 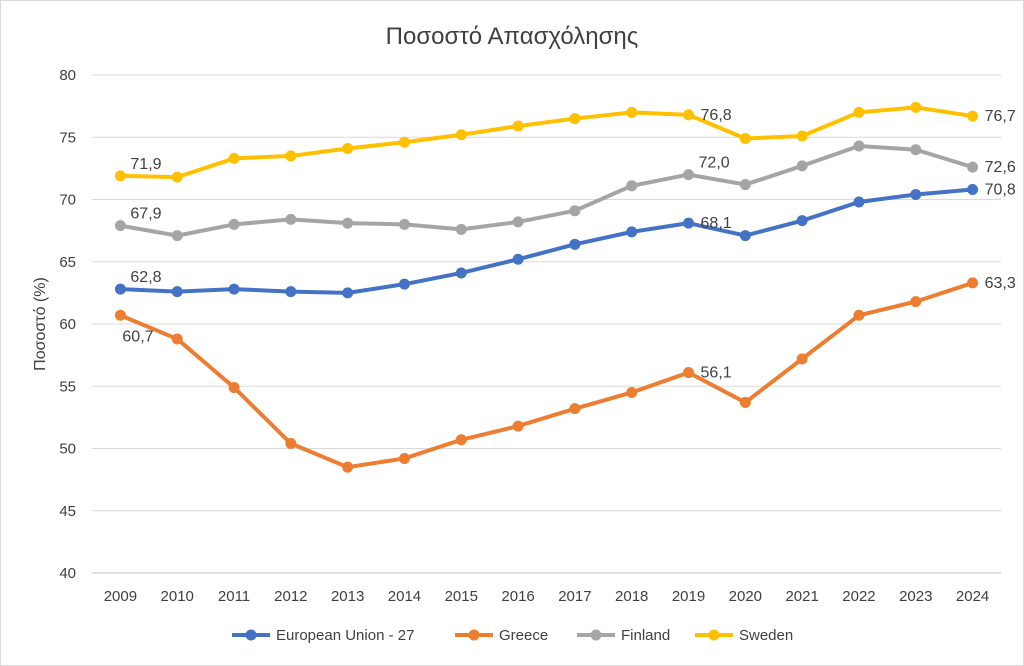 I want to click on data-label: 60,7, so click(x=137, y=336).